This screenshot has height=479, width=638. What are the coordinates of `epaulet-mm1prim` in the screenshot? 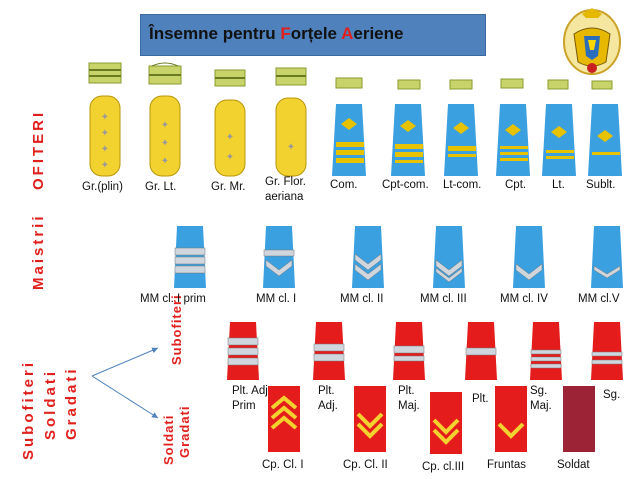 It's located at (190, 257).